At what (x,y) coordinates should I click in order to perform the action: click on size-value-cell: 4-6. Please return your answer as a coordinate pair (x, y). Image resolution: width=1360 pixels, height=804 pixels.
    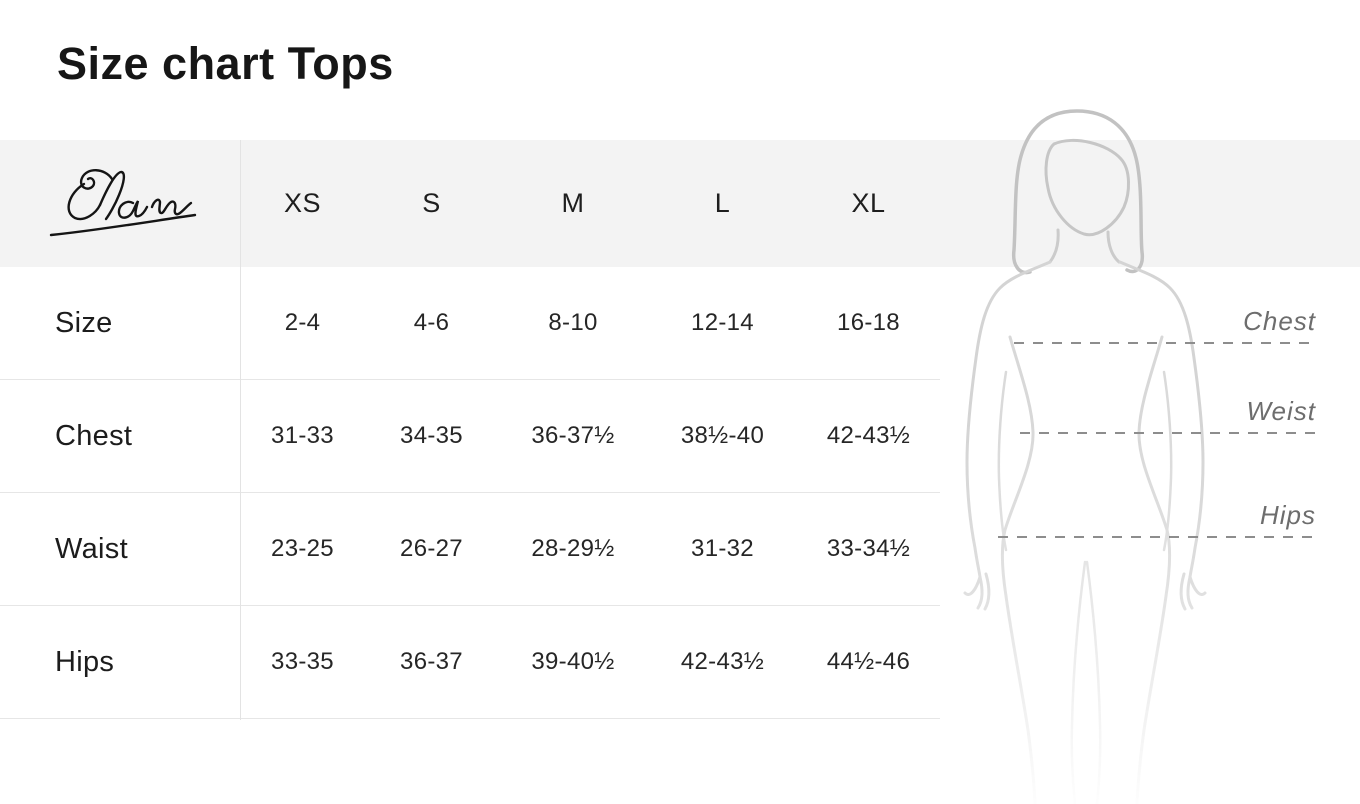
    Looking at the image, I should click on (431, 323).